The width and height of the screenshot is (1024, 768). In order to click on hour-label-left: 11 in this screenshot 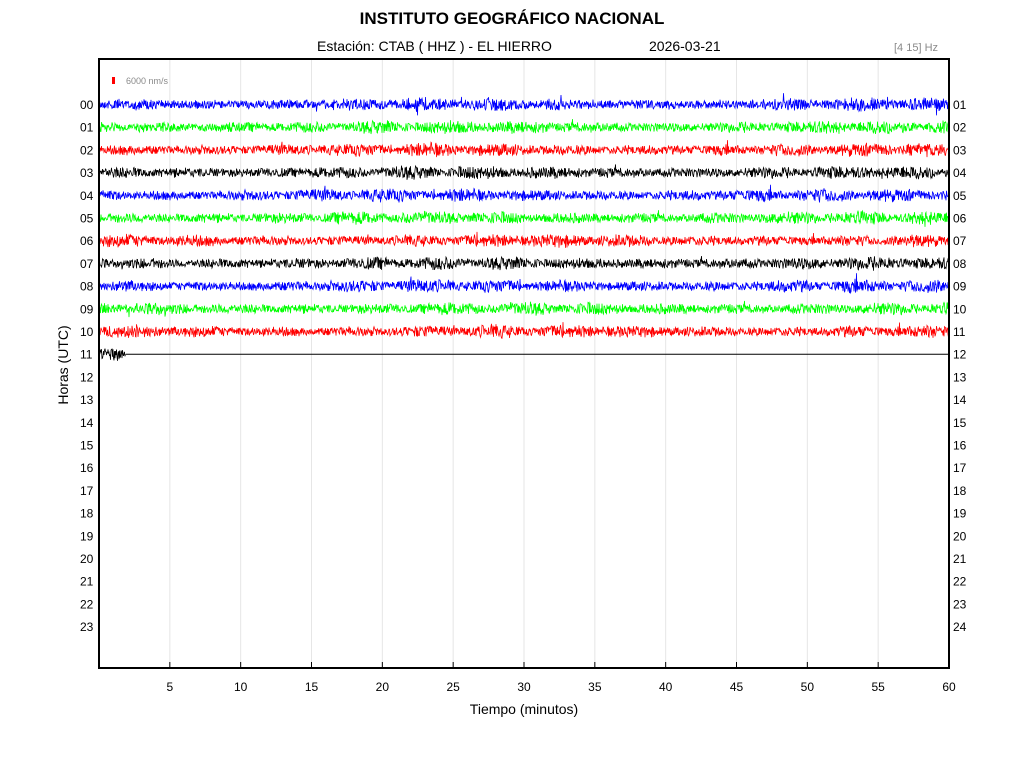, I will do `click(86, 355)`.